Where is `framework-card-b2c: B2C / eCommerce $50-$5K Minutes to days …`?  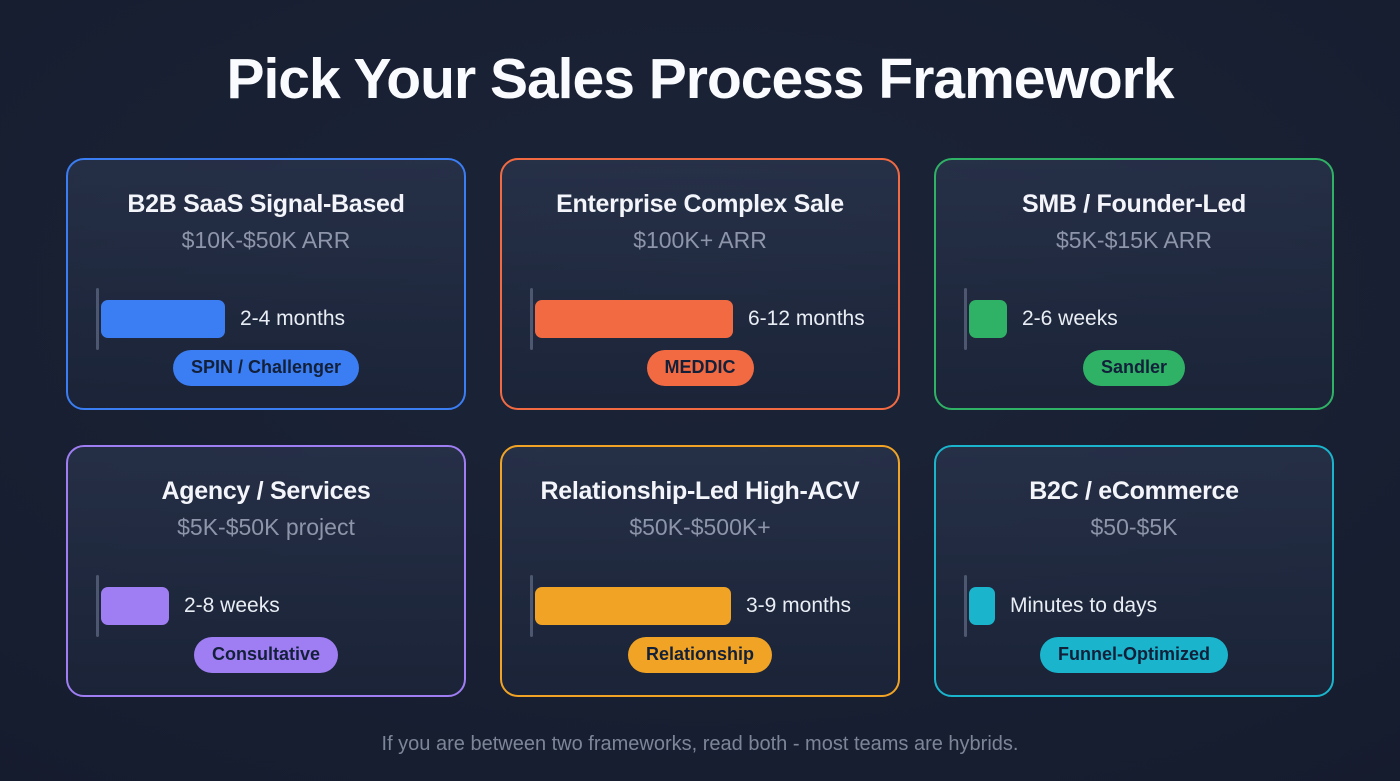 framework-card-b2c: B2C / eCommerce $50-$5K Minutes to days … is located at coordinates (1134, 571).